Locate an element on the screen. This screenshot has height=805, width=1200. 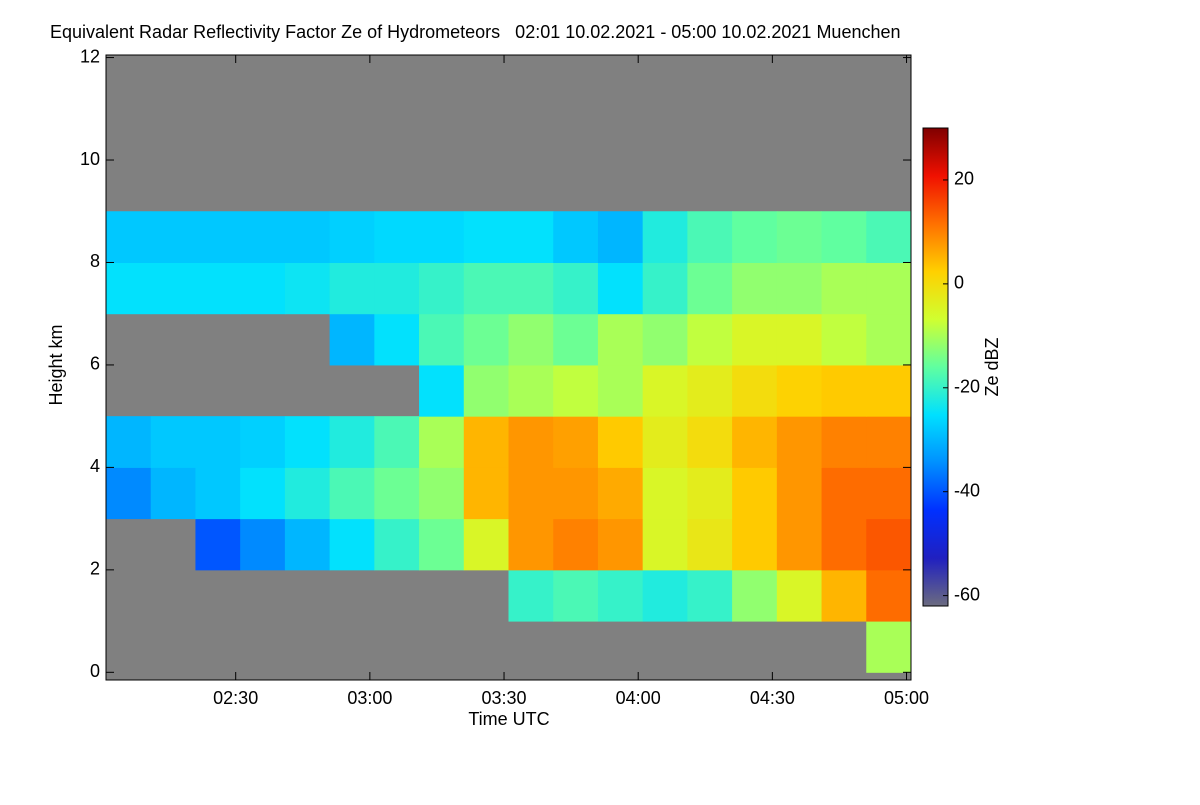
y-tick-label: 0 is located at coordinates (95, 671).